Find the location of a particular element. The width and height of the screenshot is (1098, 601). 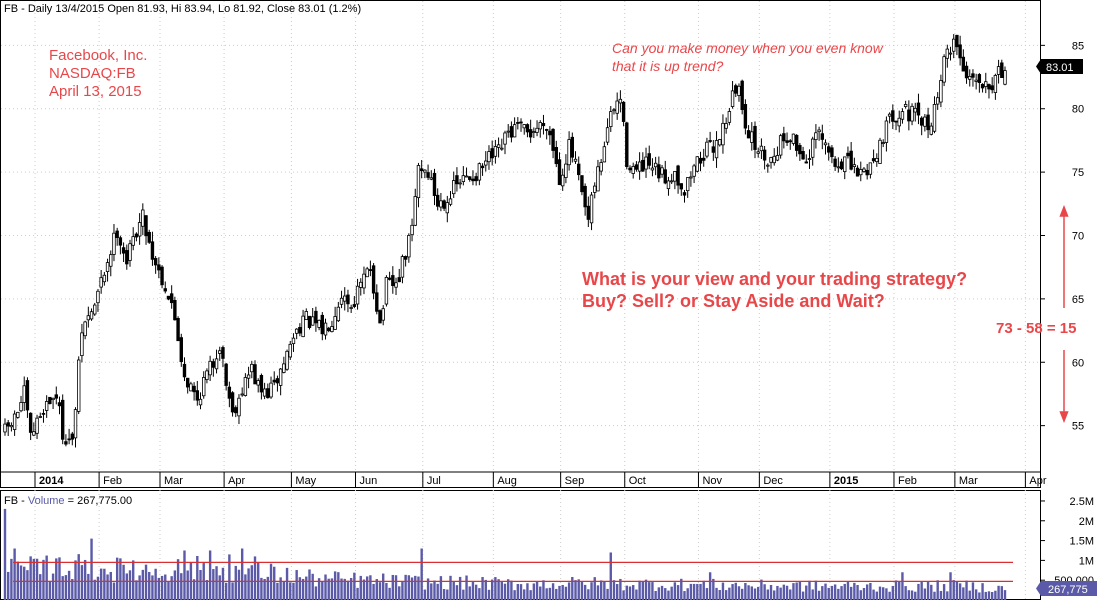

price-tick-label: 60 is located at coordinates (1078, 363).